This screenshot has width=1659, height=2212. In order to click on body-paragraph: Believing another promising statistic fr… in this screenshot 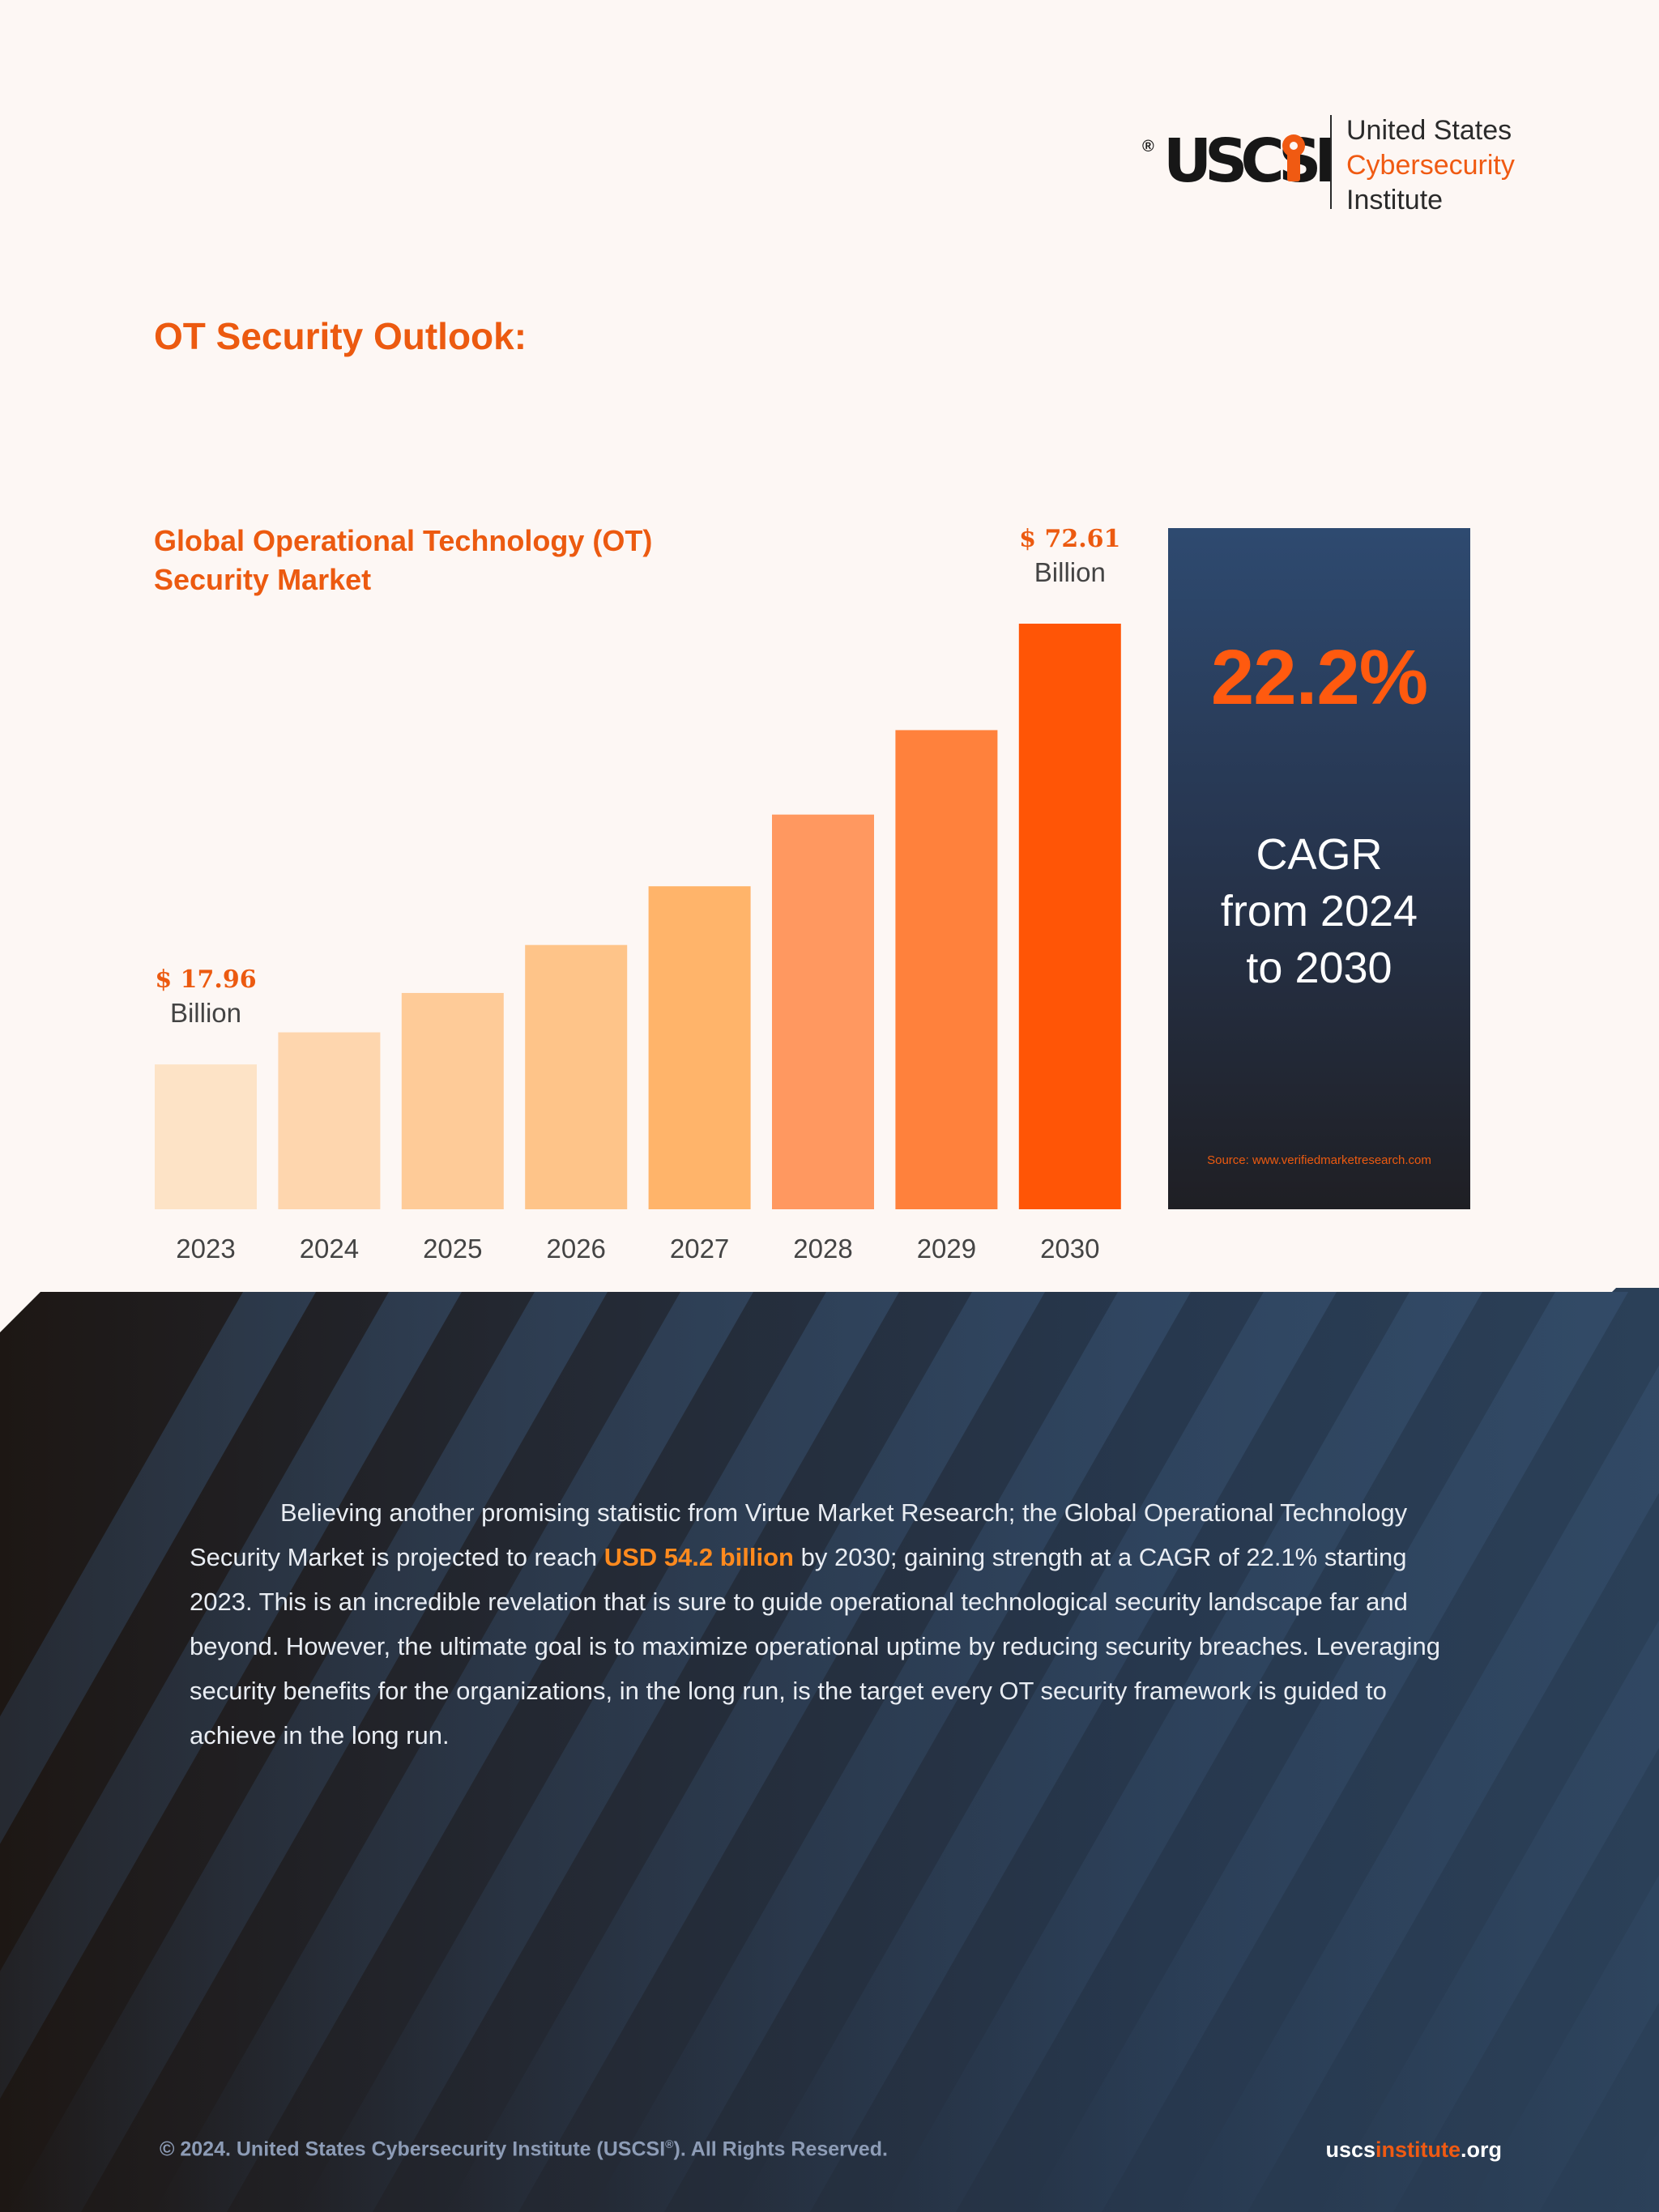, I will do `click(829, 1624)`.